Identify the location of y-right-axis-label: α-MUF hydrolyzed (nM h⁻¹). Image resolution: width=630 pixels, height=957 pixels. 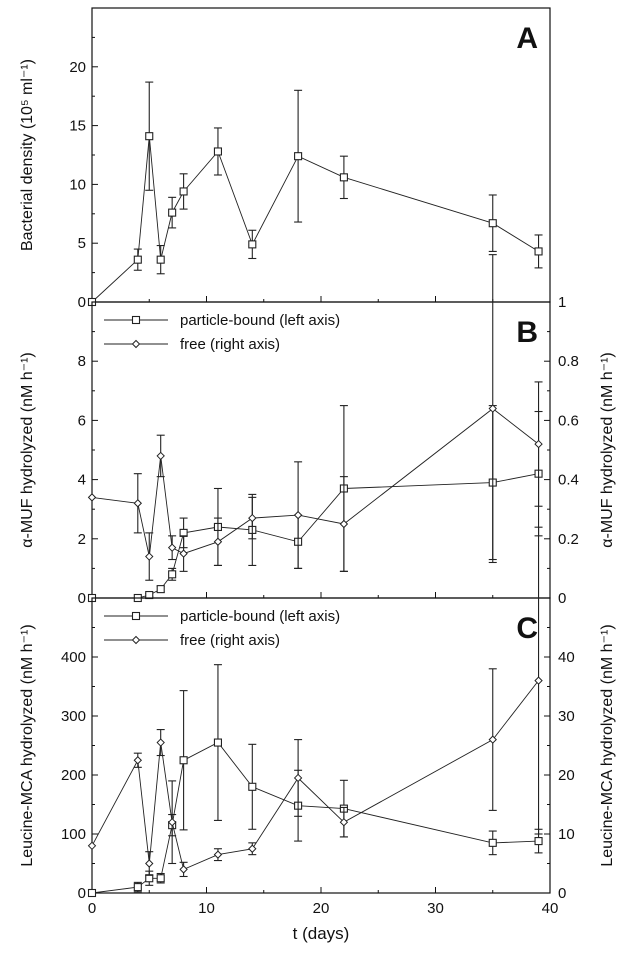
(607, 450).